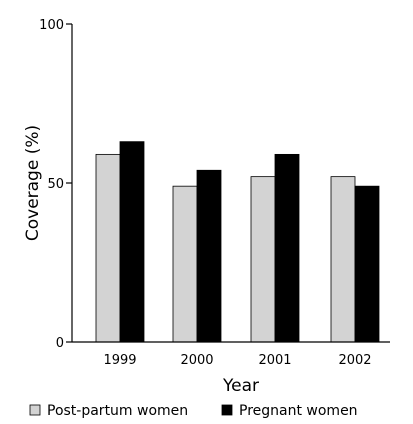 Image resolution: width=413 pixels, height=424 pixels. What do you see at coordinates (108, 248) in the screenshot?
I see `bar-post-partum-1999` at bounding box center [108, 248].